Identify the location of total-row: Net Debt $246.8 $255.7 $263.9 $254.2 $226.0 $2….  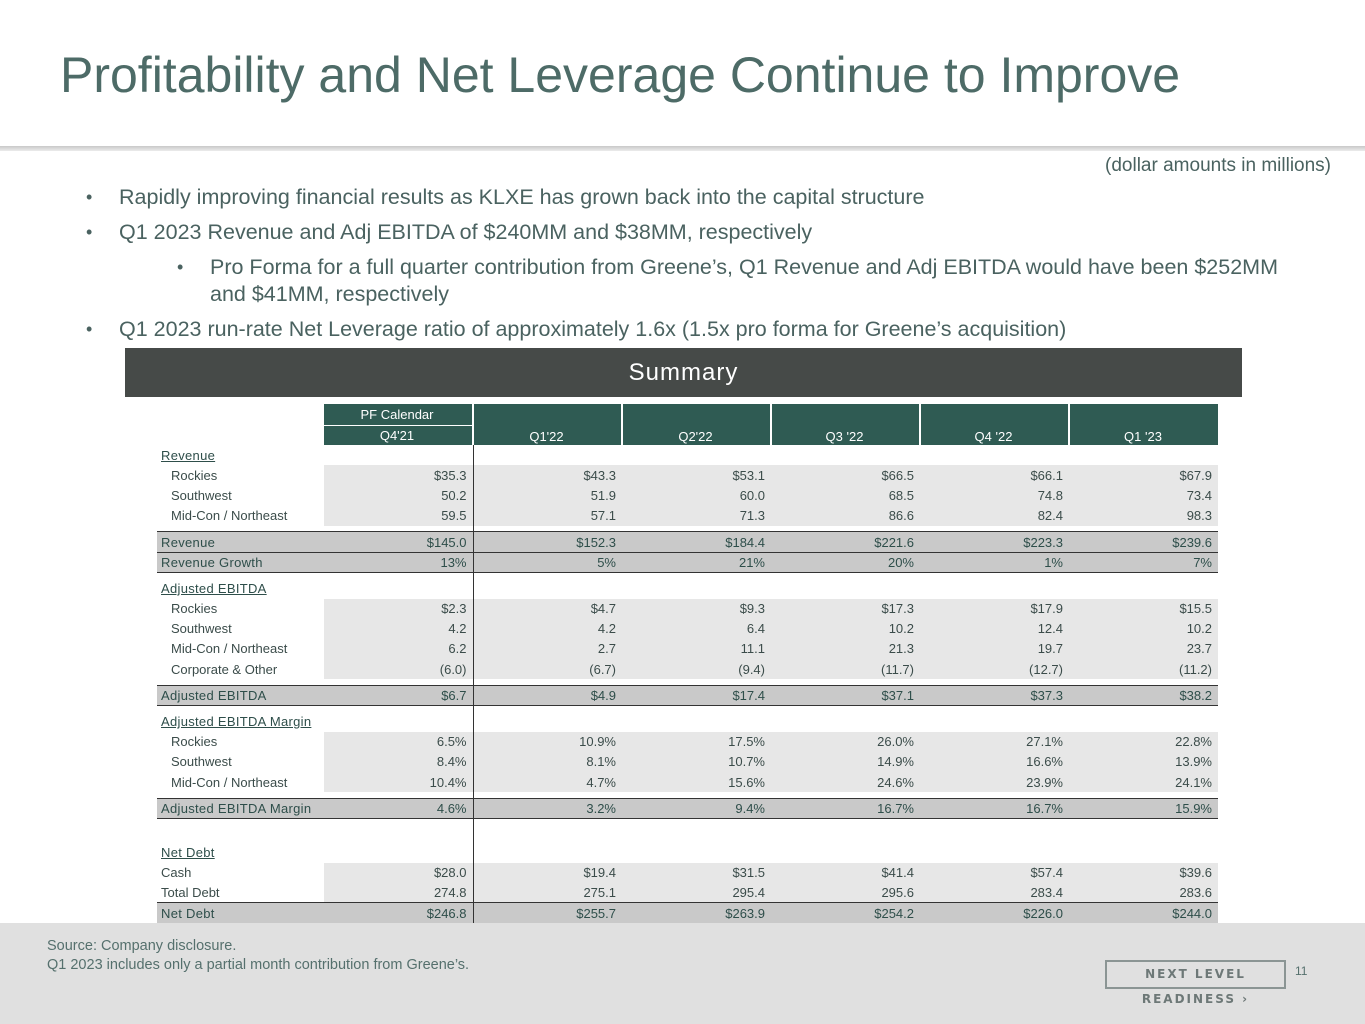
(687, 913).